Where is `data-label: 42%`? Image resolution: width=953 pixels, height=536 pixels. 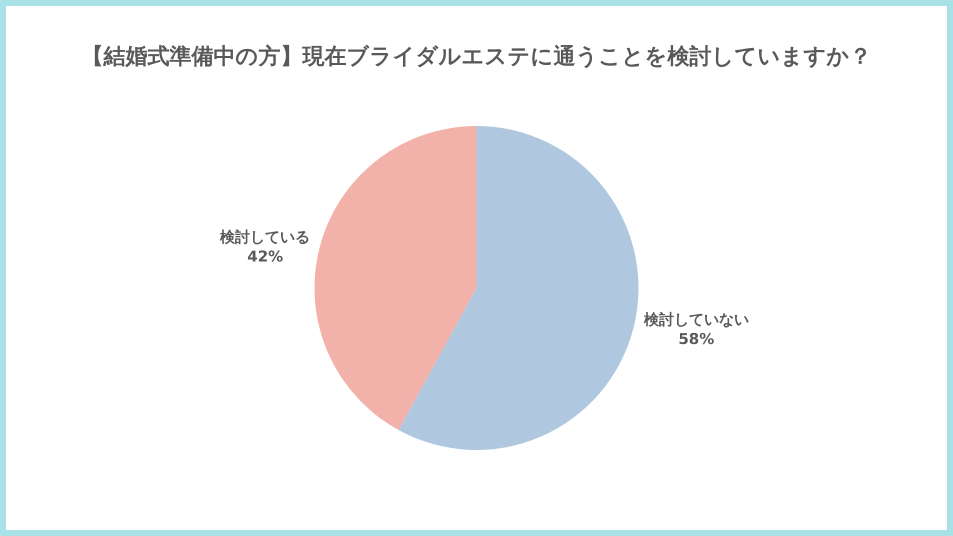 data-label: 42% is located at coordinates (265, 256).